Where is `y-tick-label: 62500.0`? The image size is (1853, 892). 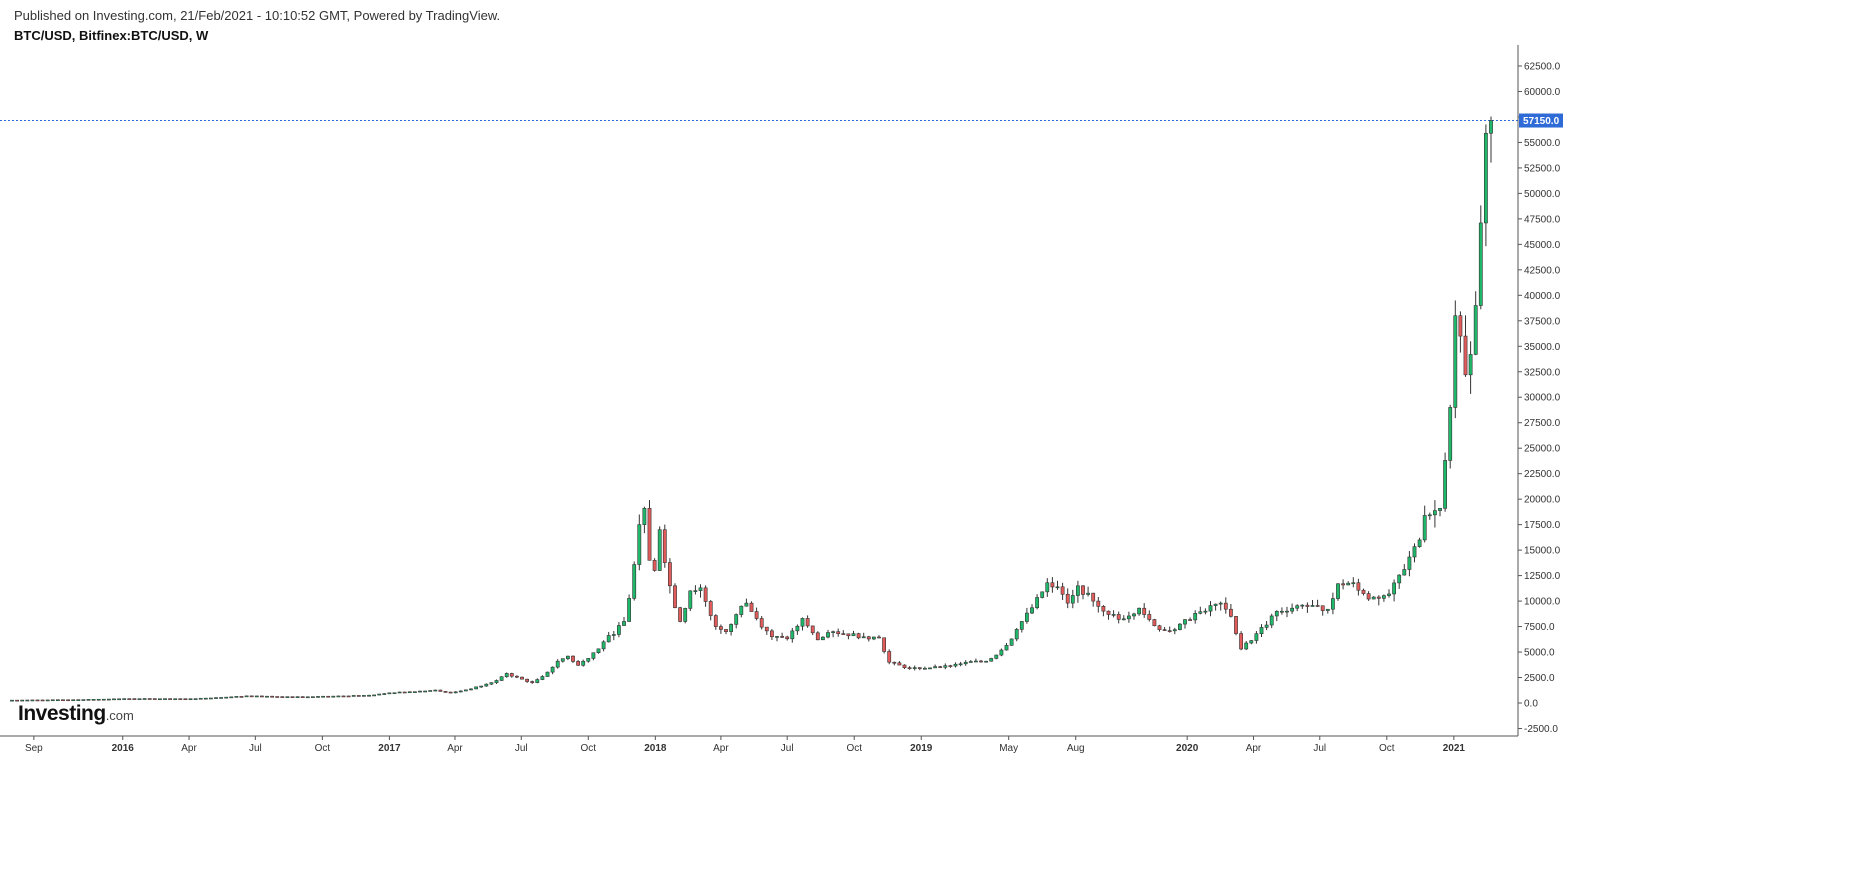
y-tick-label: 62500.0 is located at coordinates (1542, 67).